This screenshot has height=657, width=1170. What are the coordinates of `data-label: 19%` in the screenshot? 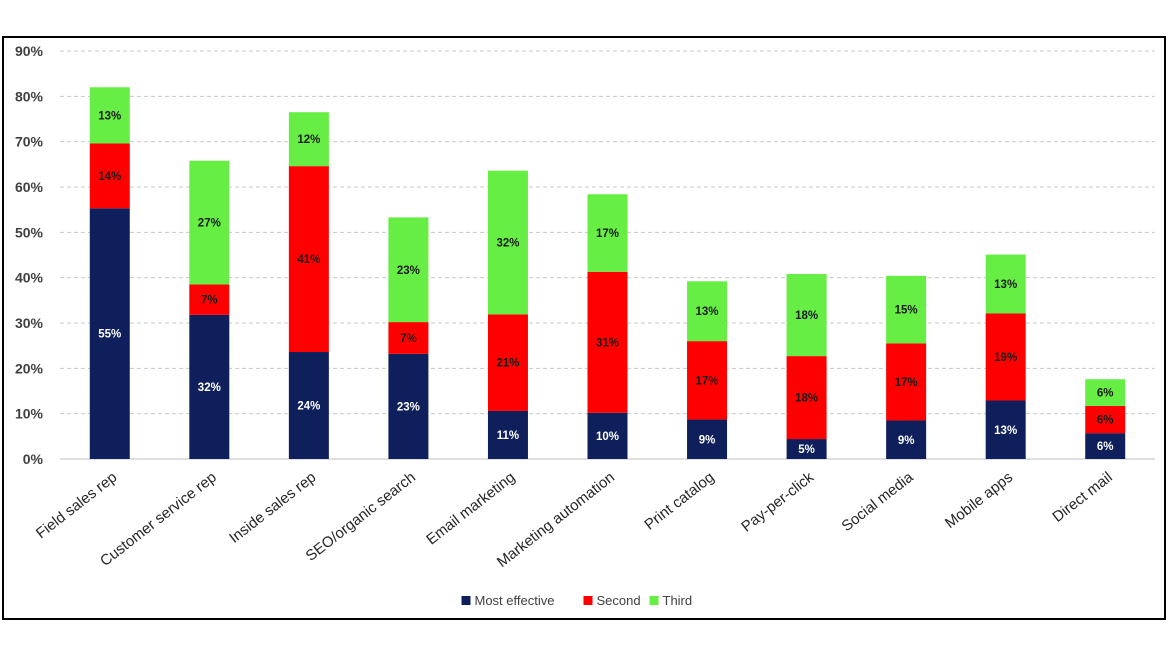 It's located at (1005, 358).